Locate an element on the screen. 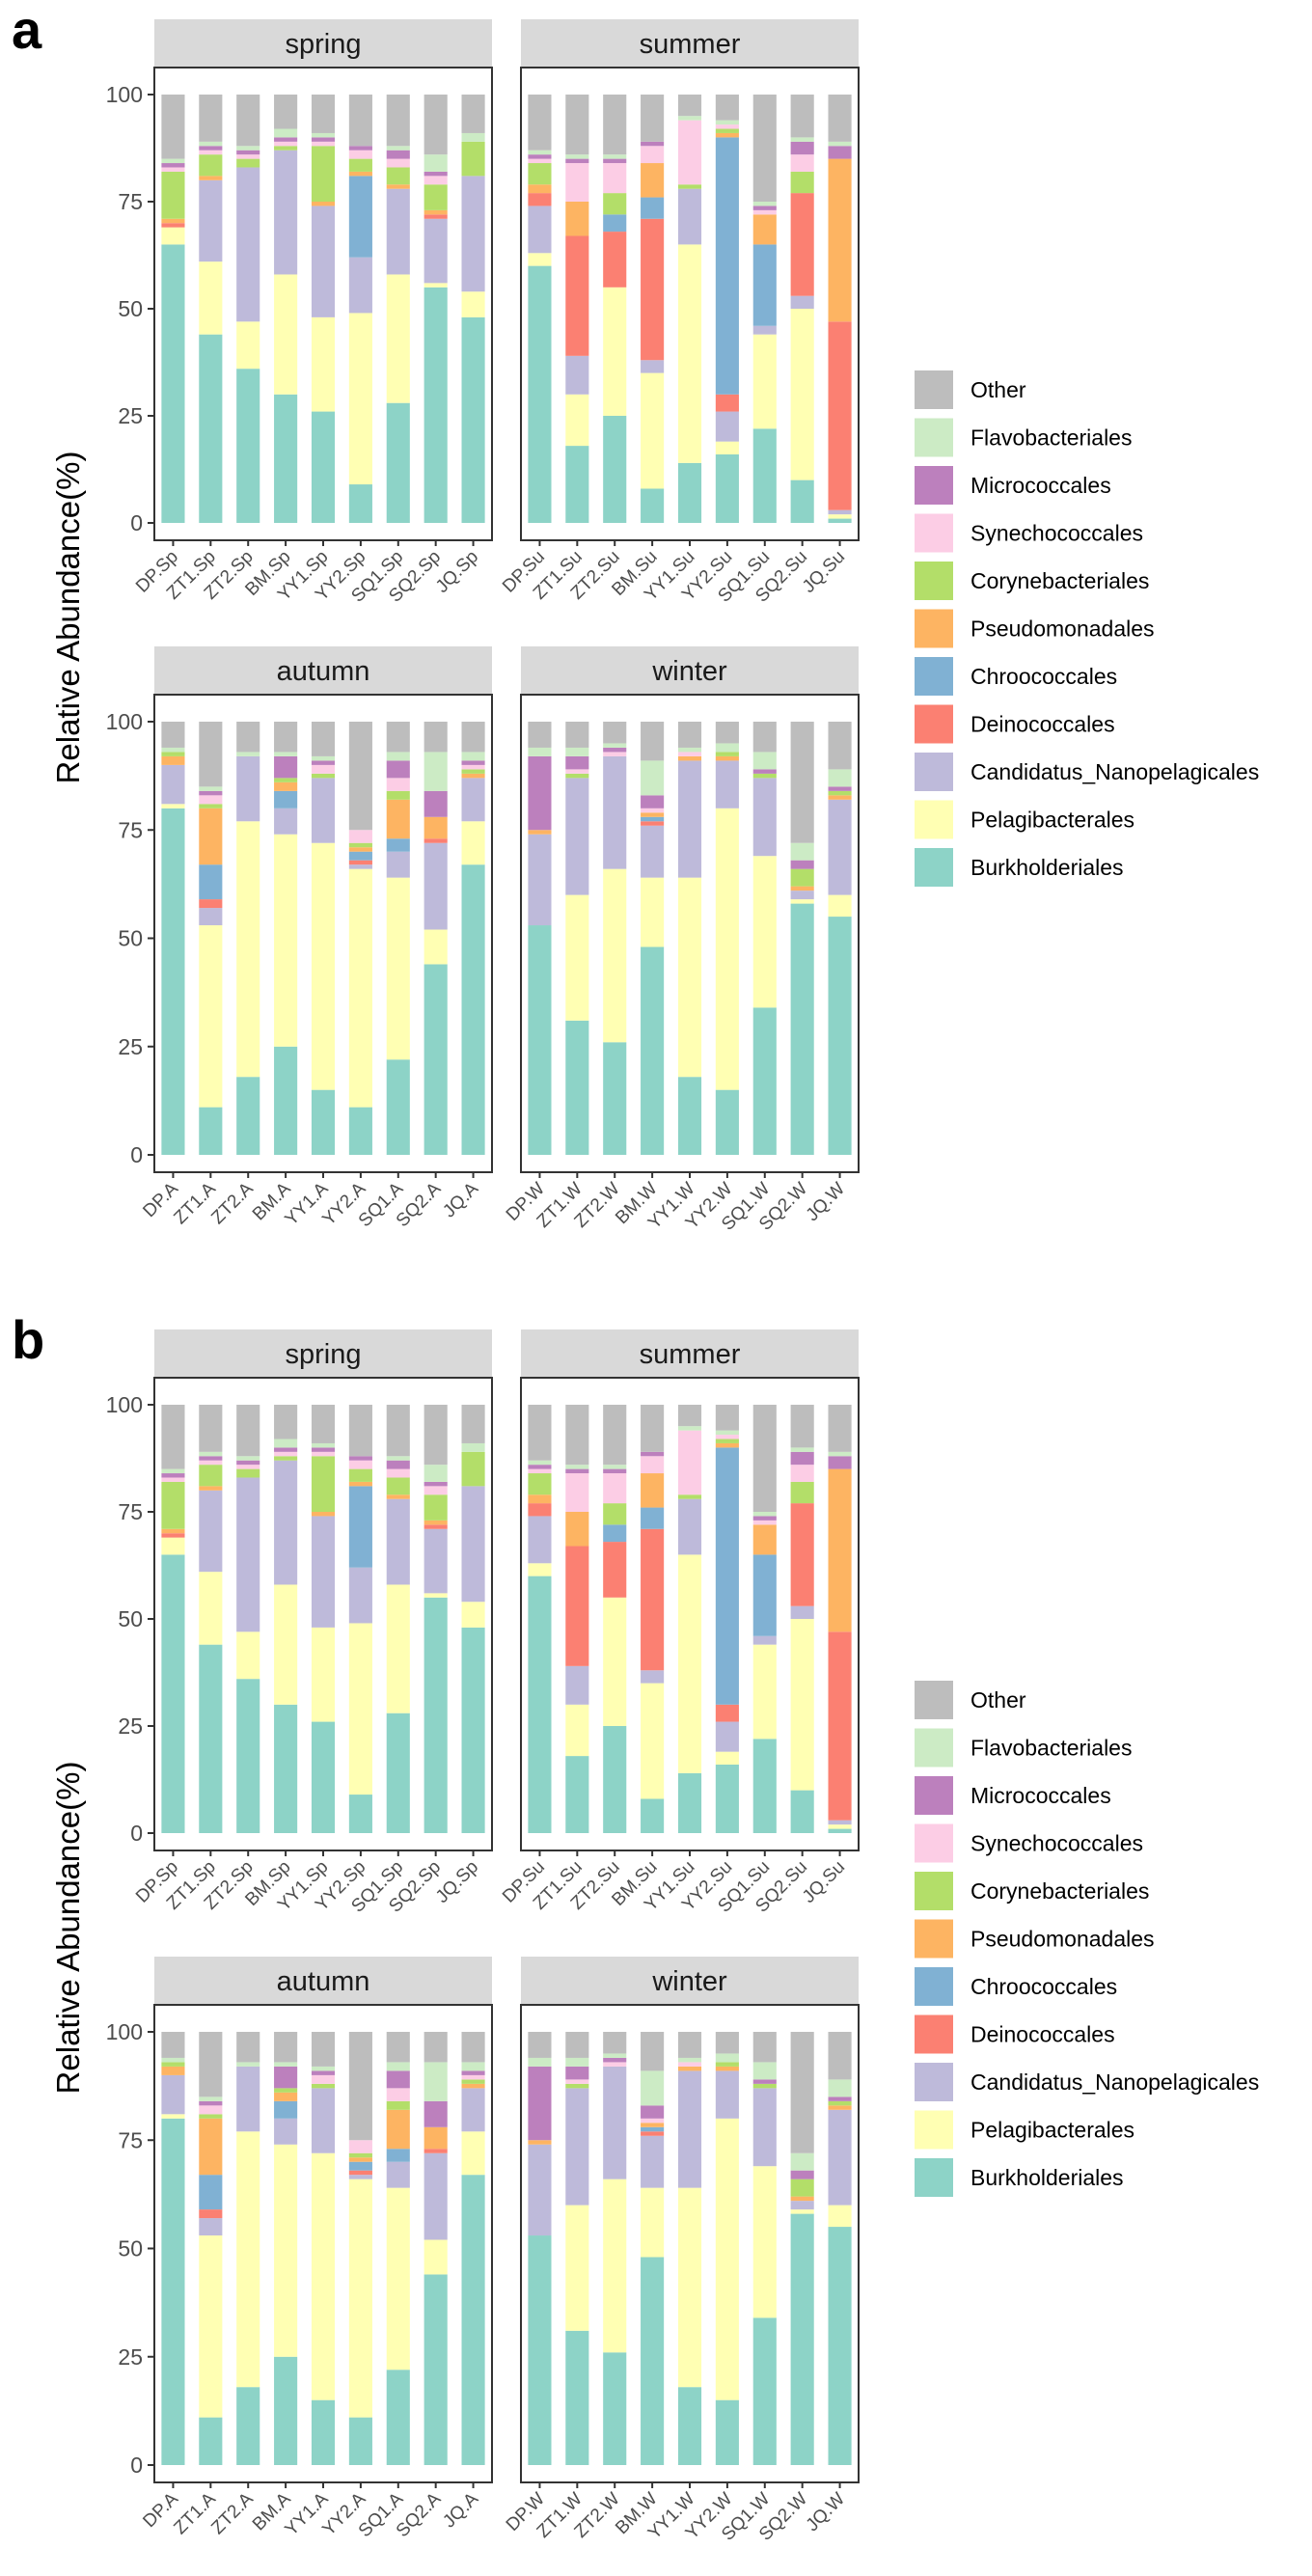  bar-segment-zt2-w-synechococcales is located at coordinates (615, 754).